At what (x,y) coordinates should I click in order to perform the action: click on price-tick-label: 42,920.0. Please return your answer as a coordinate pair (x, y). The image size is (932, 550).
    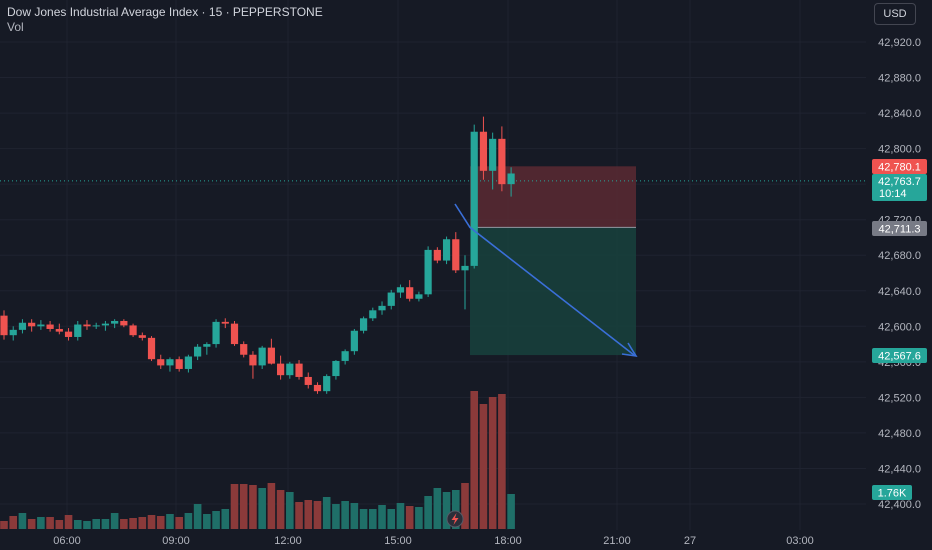
    Looking at the image, I should click on (899, 43).